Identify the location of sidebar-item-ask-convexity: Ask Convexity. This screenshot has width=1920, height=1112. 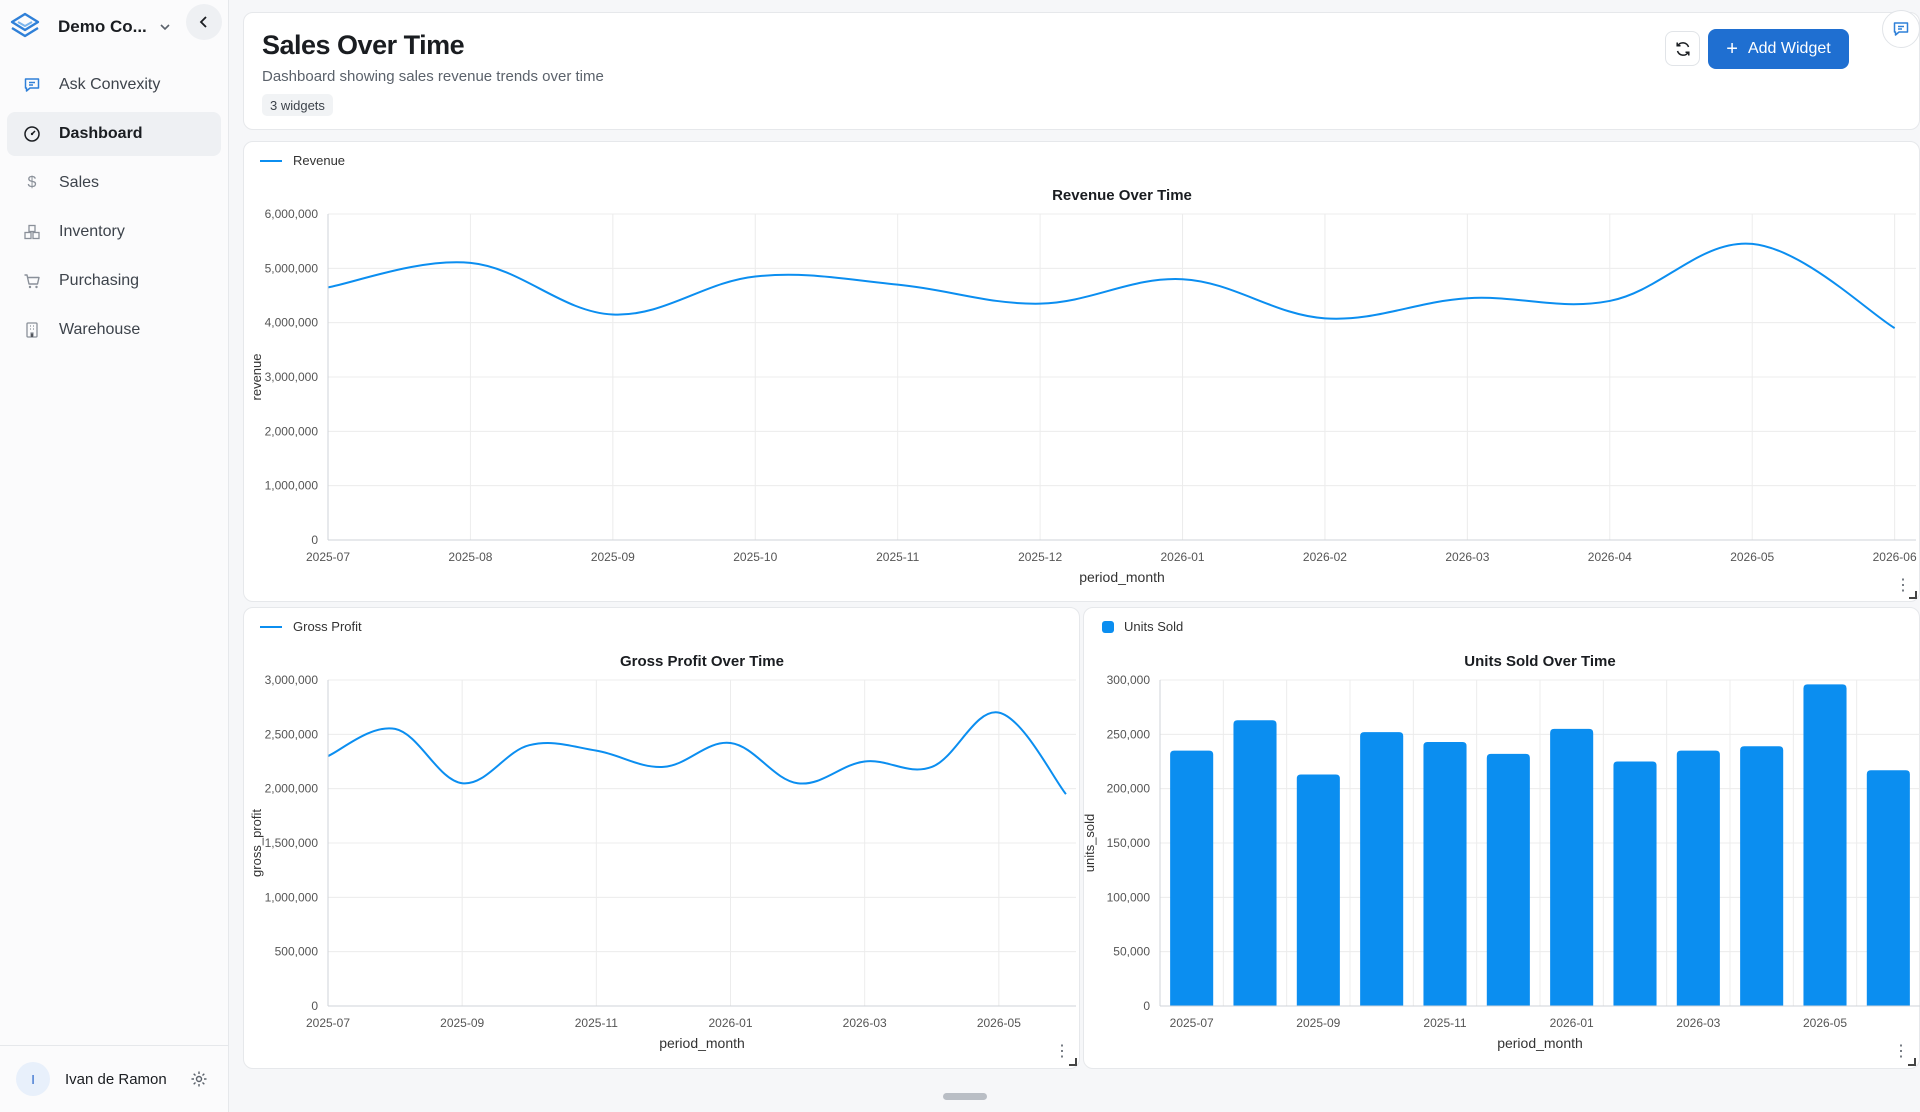
(114, 85).